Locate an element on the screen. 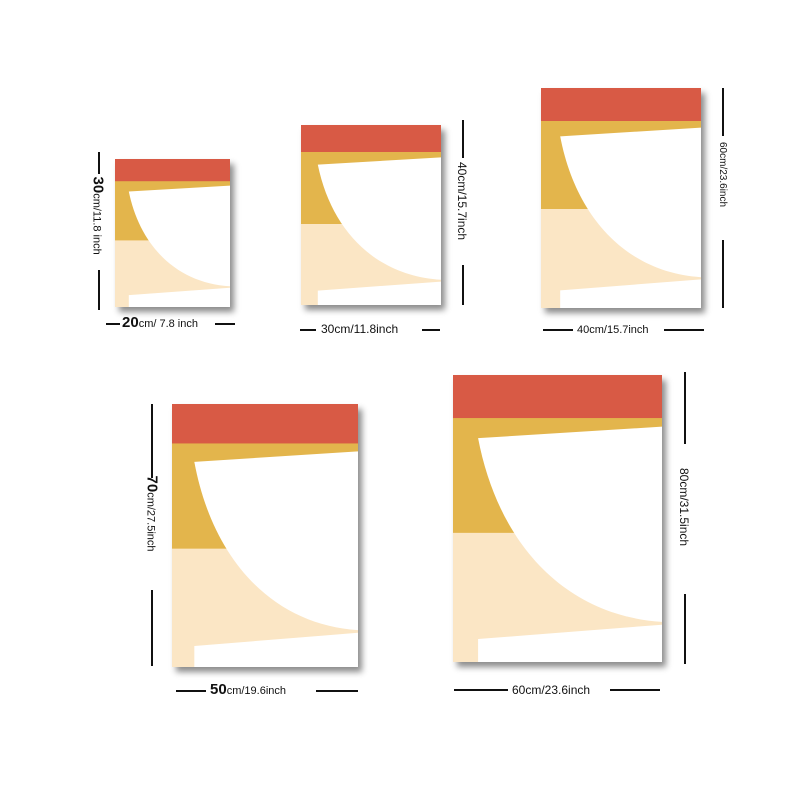 This screenshot has height=800, width=800. width-label-60x80: 60cm/23.6inch is located at coordinates (551, 690).